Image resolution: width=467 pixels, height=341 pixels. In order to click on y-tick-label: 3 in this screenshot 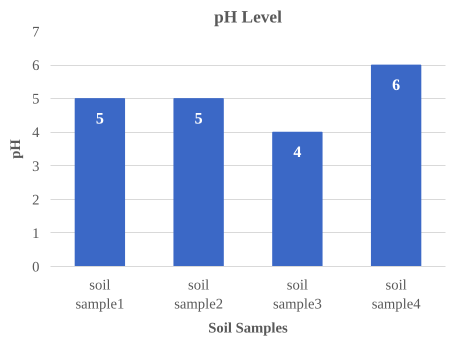, I will do `click(36, 166)`.